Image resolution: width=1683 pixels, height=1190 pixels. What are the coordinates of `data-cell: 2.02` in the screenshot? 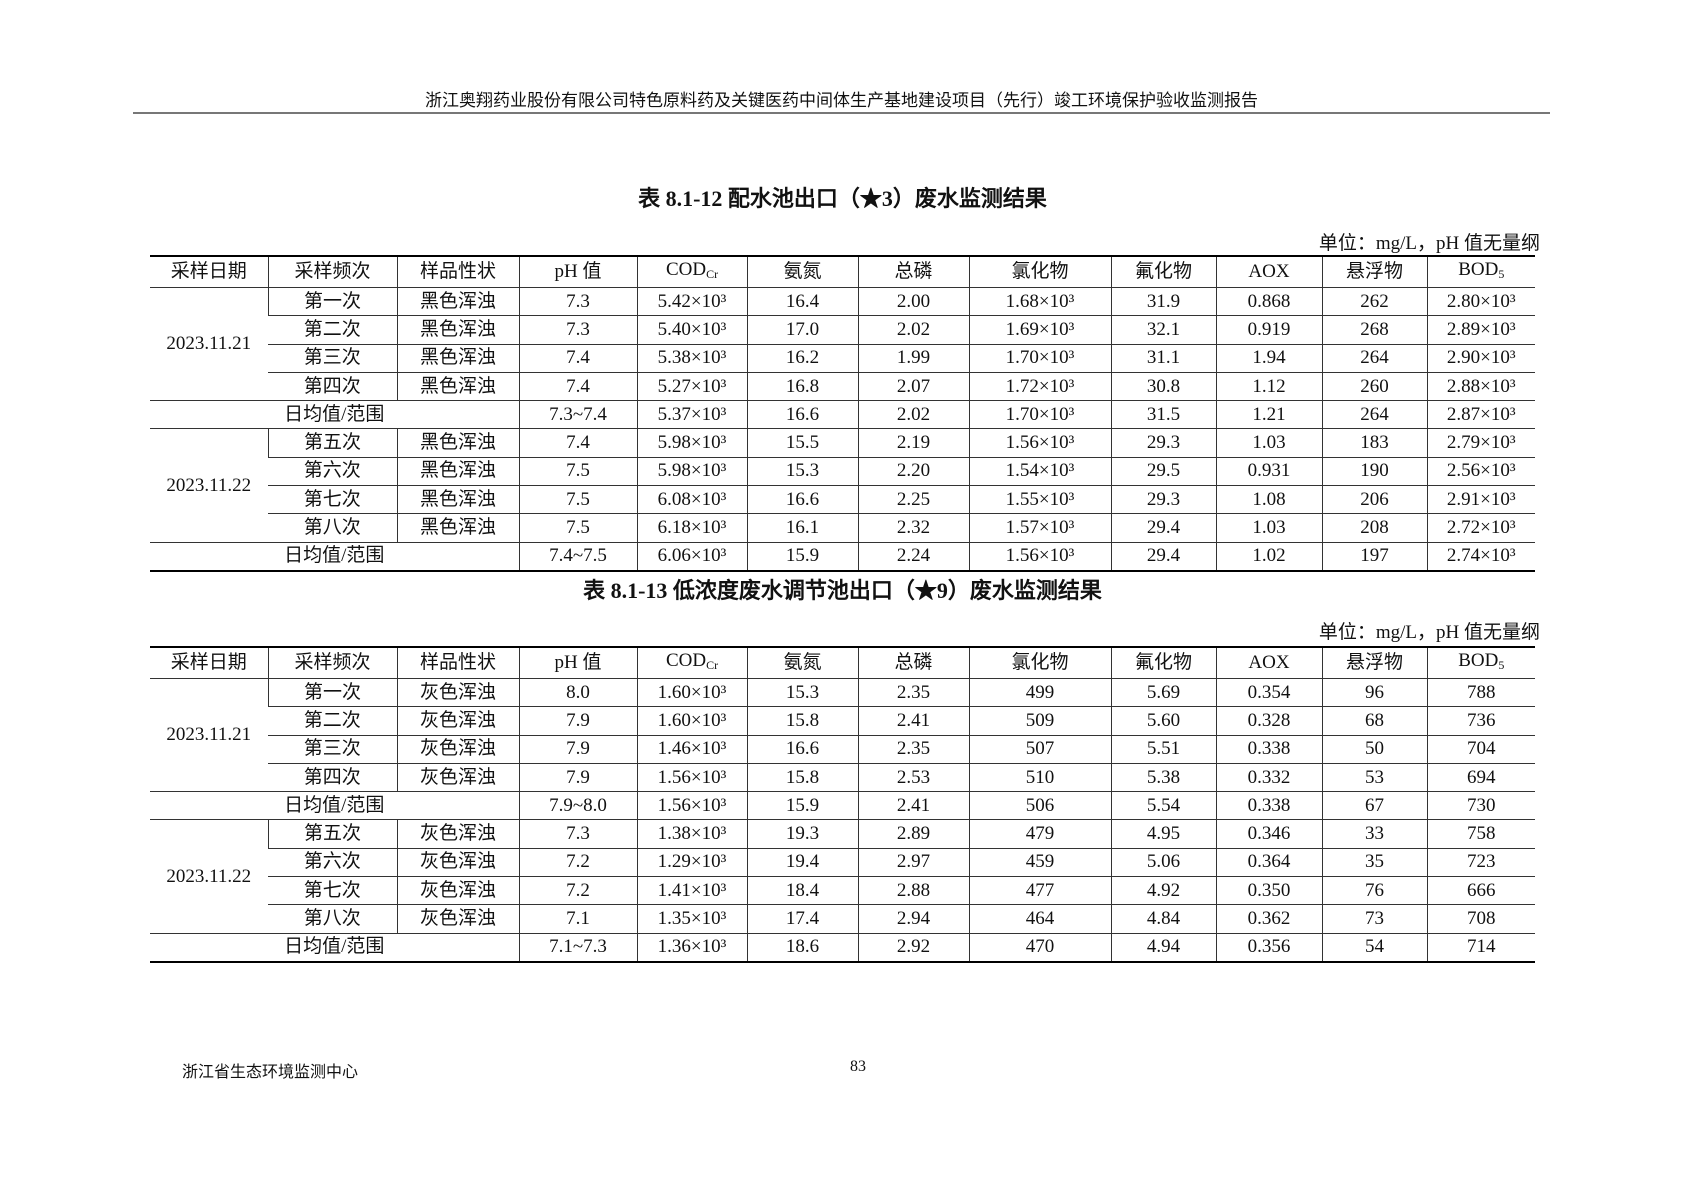 It's located at (913, 330).